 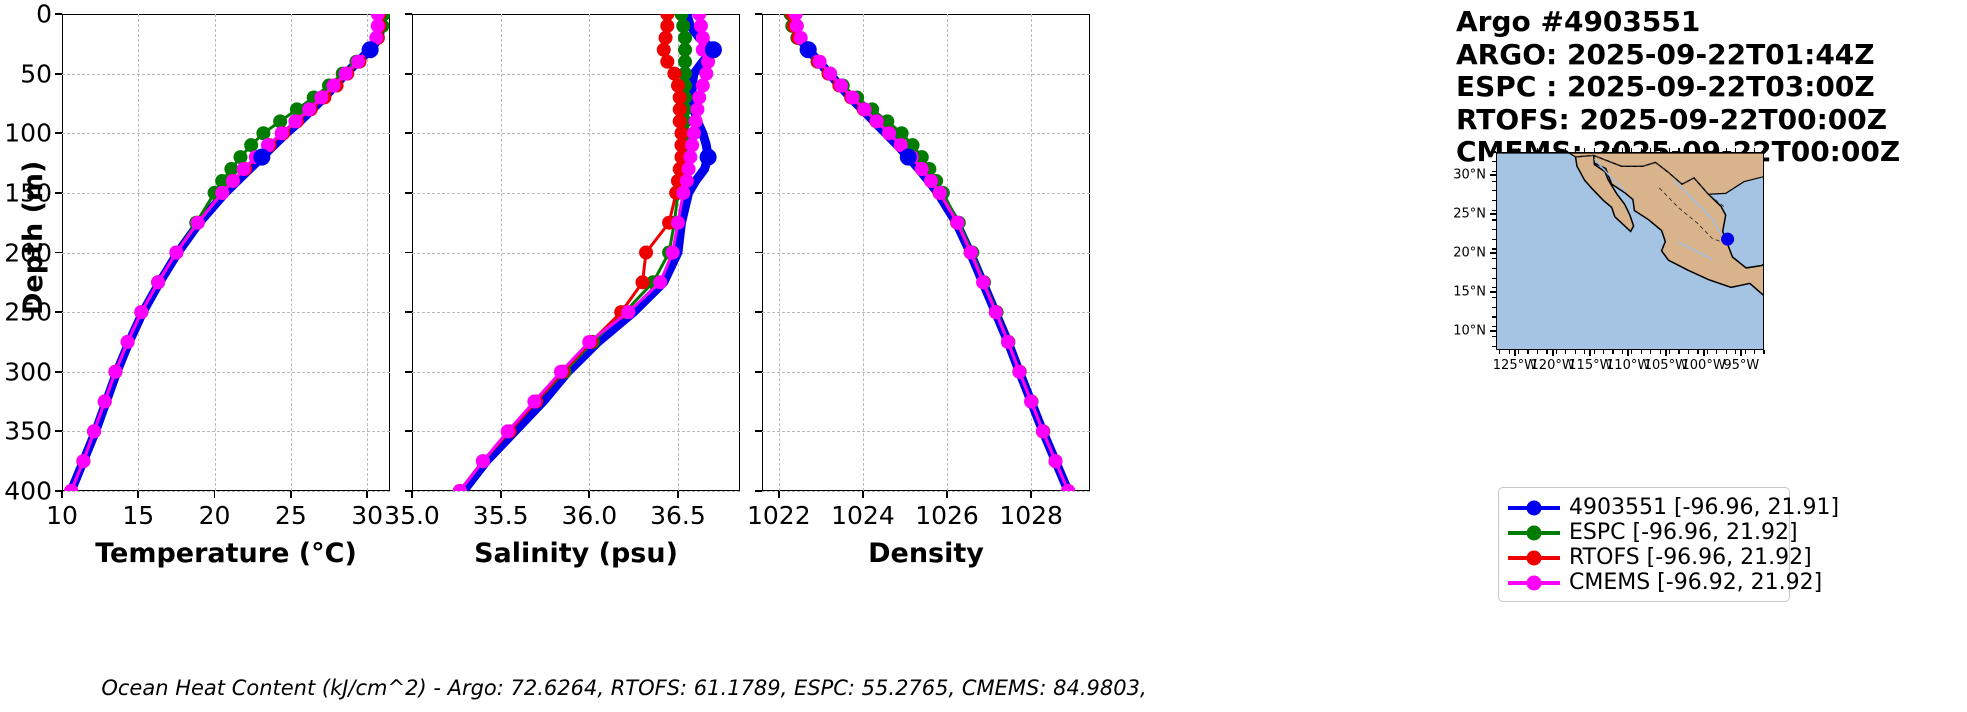 What do you see at coordinates (1665, 582) in the screenshot?
I see `legend-item-cmems: CMEMS [-96.92, 21.92]` at bounding box center [1665, 582].